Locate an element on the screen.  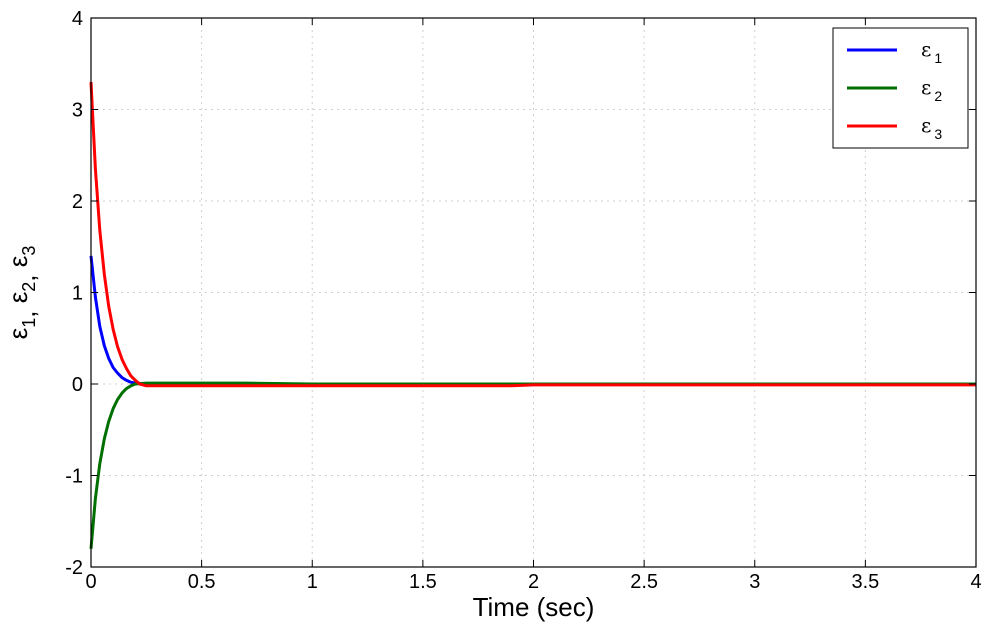
legend-subscript: 2 is located at coordinates (938, 96).